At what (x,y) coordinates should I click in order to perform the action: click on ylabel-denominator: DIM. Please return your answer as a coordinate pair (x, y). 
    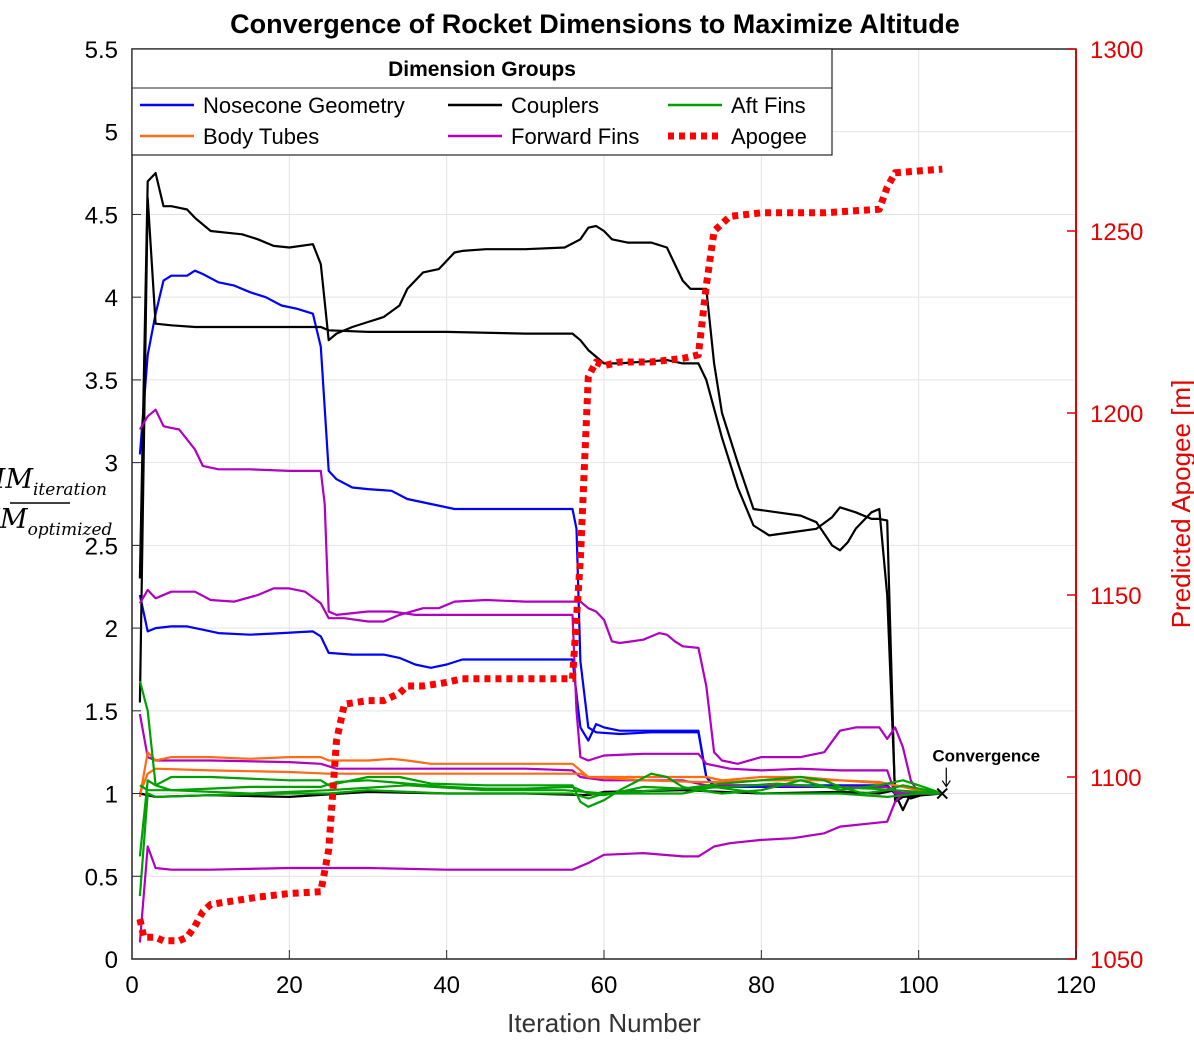
    Looking at the image, I should click on (14, 519).